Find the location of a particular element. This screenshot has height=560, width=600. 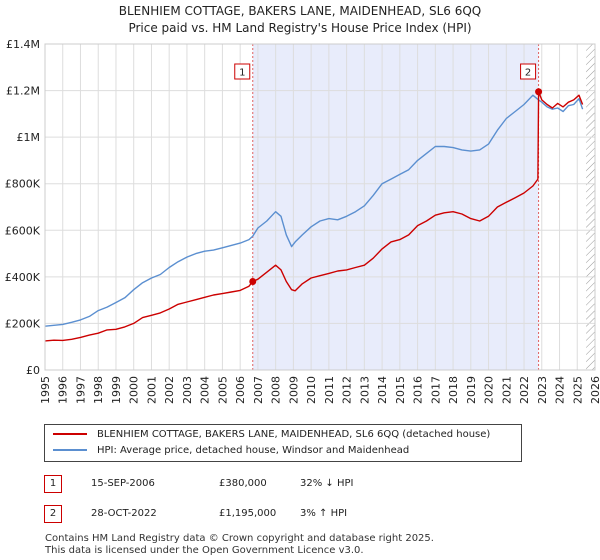

y-tick-label: £1.4M is located at coordinates (23, 44).